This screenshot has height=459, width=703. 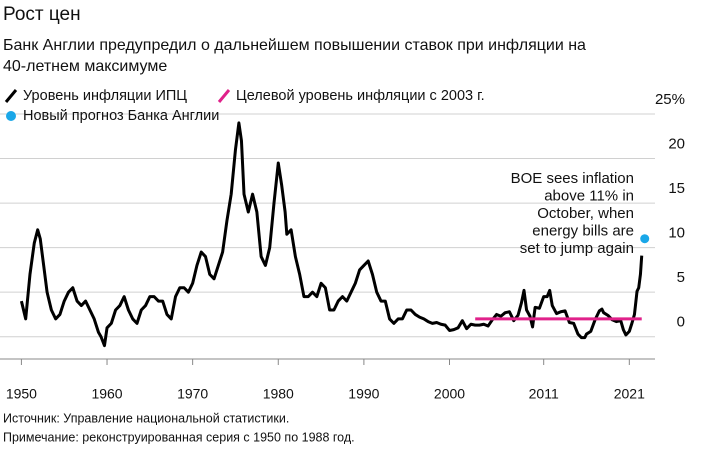 What do you see at coordinates (449, 394) in the screenshot?
I see `x-tick-label: 2000` at bounding box center [449, 394].